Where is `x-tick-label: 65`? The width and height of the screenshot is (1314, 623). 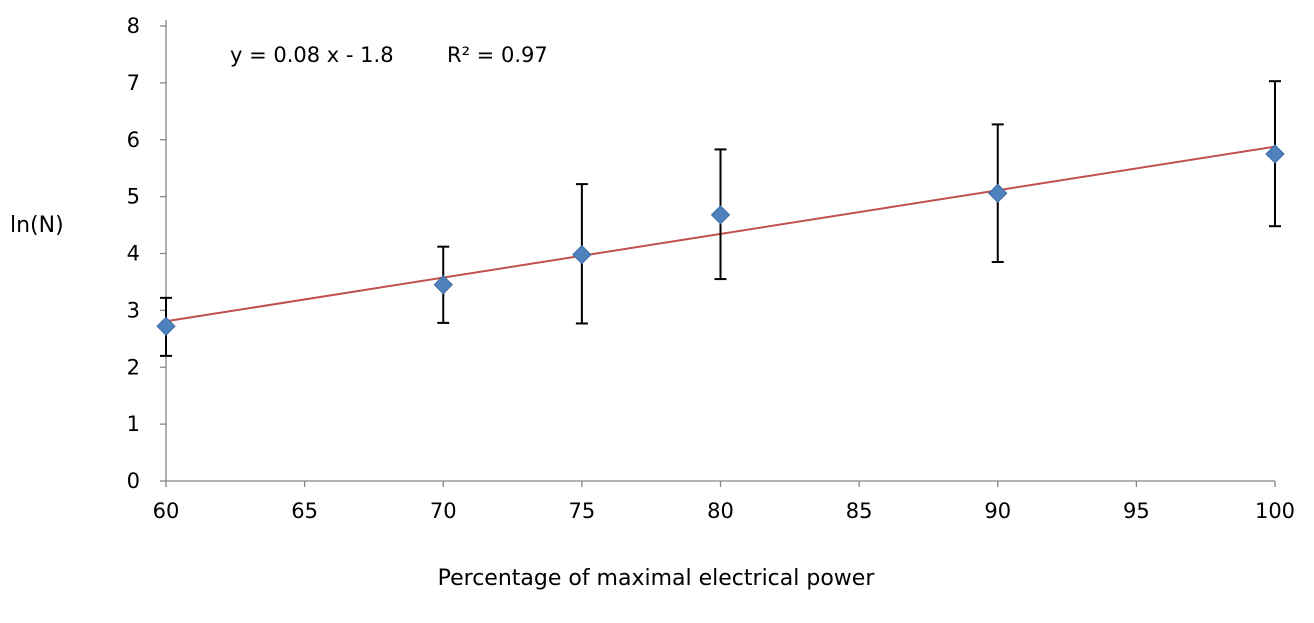 x-tick-label: 65 is located at coordinates (304, 511).